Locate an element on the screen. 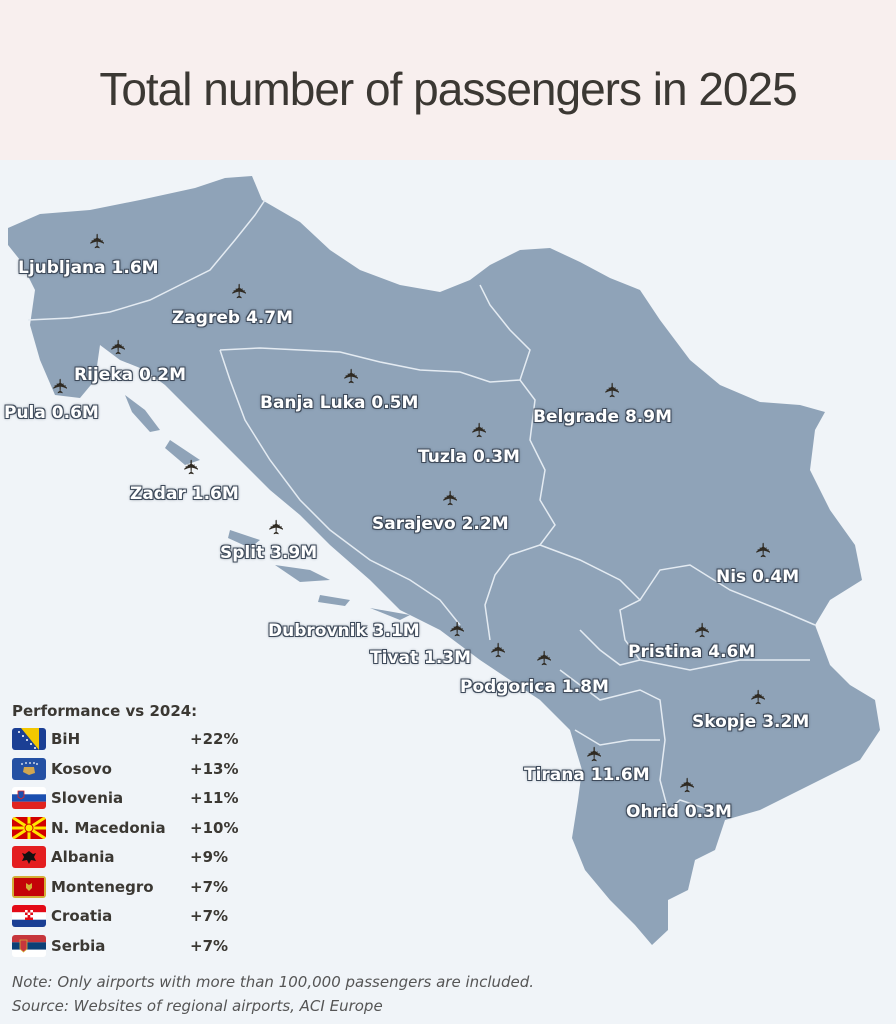 Image resolution: width=896 pixels, height=1024 pixels. legend-change: +9% is located at coordinates (209, 857).